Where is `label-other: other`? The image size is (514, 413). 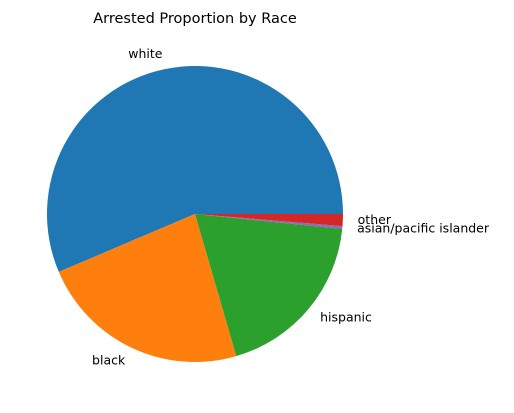
label-other: other is located at coordinates (375, 219).